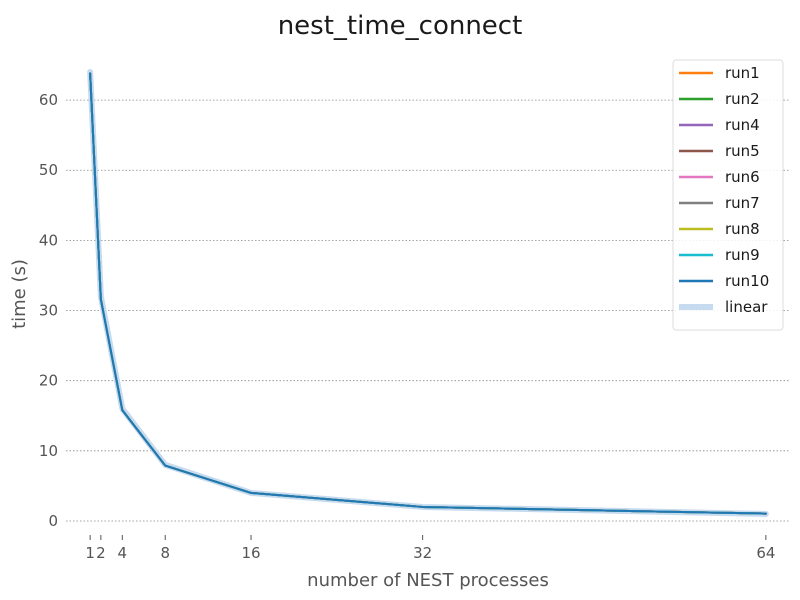 The image size is (800, 600). What do you see at coordinates (742, 99) in the screenshot?
I see `legend-label-run2: run2` at bounding box center [742, 99].